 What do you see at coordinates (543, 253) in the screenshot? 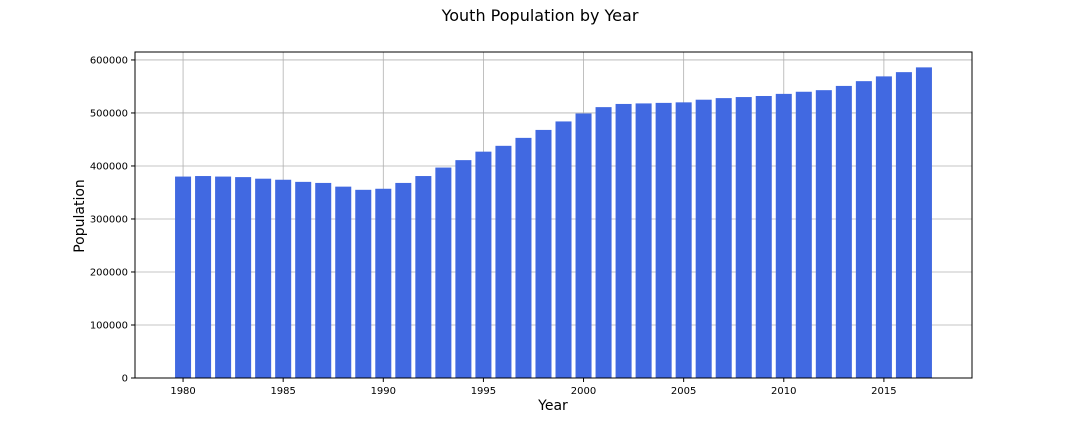
I see `bar-1998` at bounding box center [543, 253].